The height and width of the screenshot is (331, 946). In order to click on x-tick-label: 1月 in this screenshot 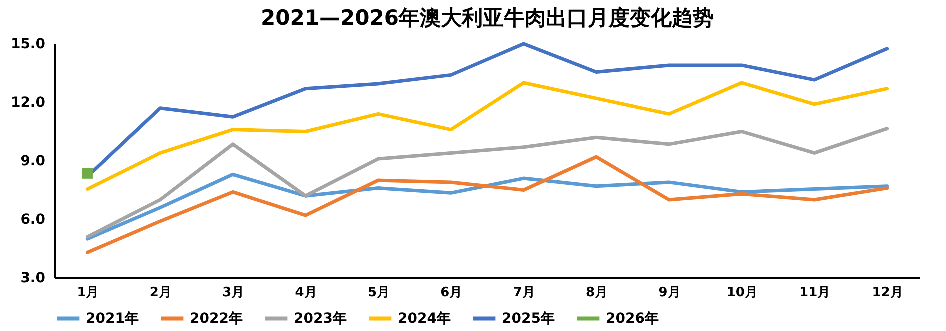, I will do `click(88, 293)`.